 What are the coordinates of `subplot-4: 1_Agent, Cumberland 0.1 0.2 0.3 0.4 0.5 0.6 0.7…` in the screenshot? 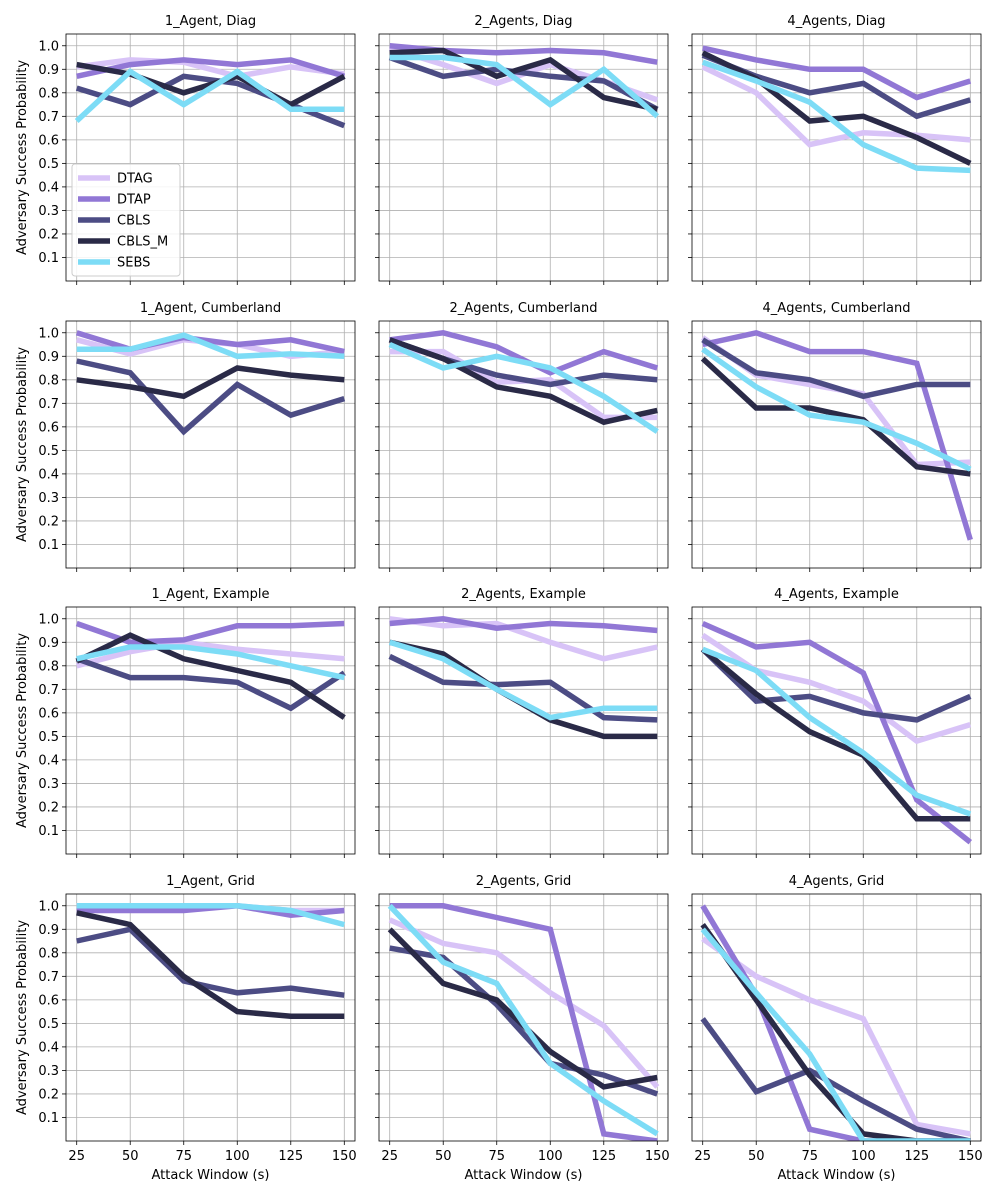 It's located at (185, 436).